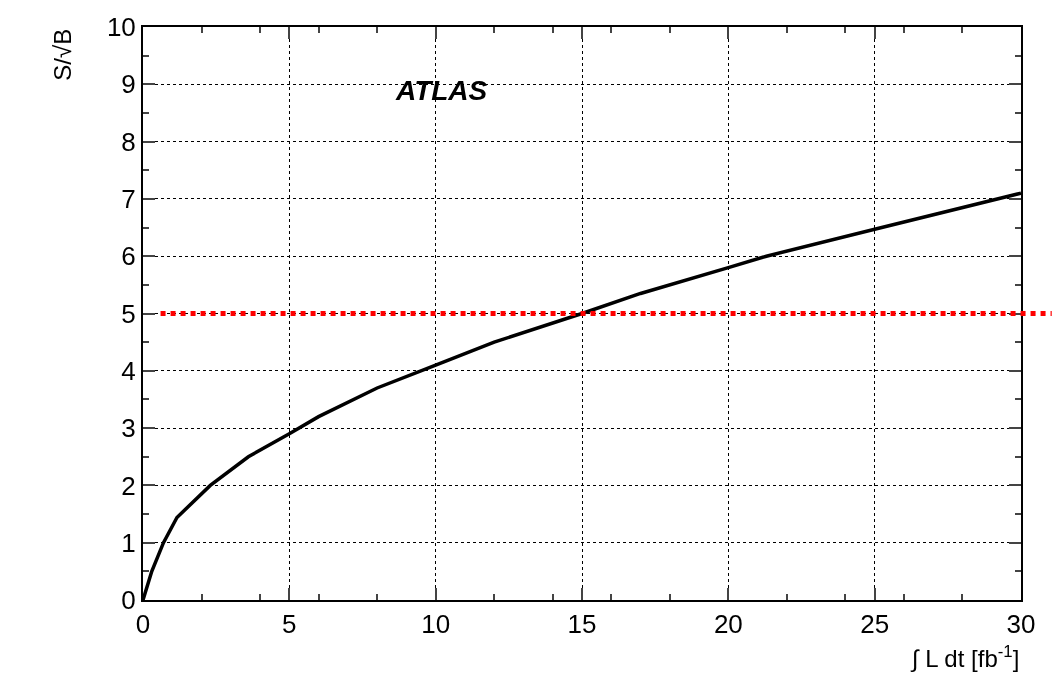 The height and width of the screenshot is (693, 1052). I want to click on y-axis-title: S/√B, so click(62, 54).